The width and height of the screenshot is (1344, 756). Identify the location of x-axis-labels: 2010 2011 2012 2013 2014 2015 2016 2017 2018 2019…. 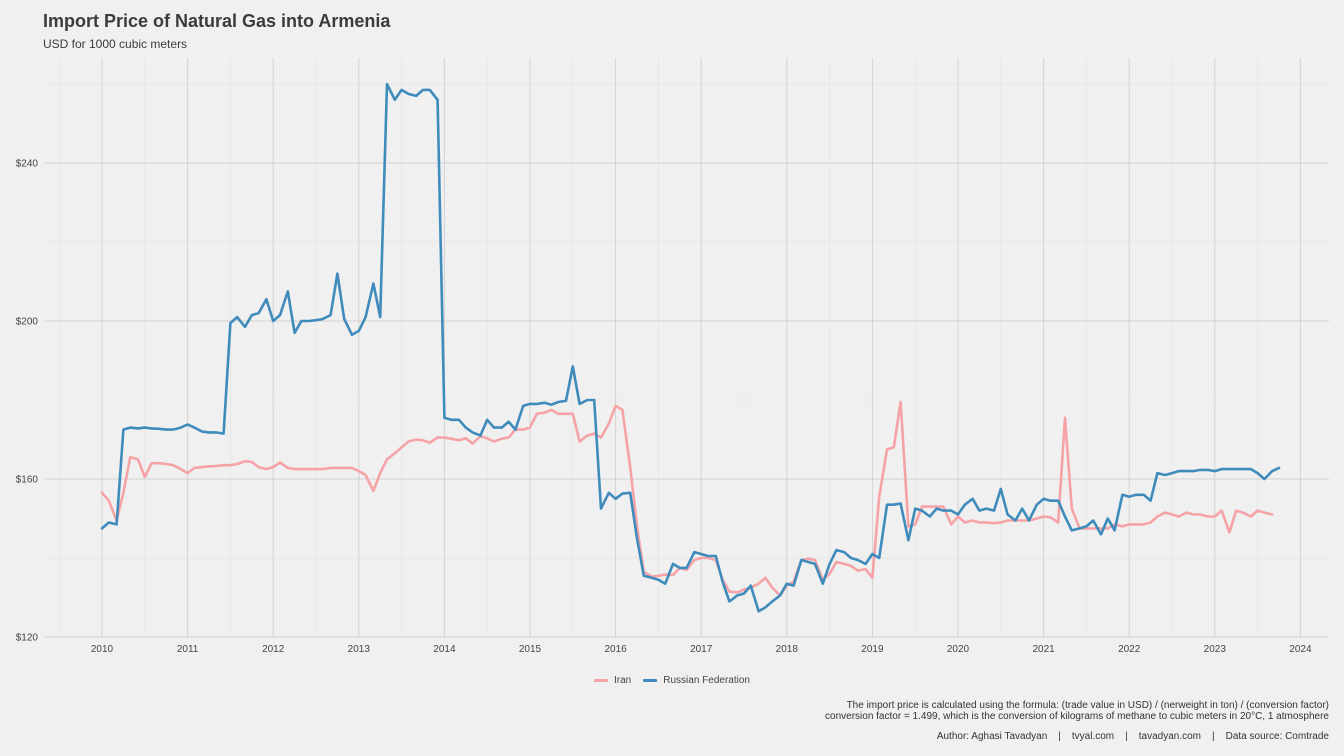
(701, 649).